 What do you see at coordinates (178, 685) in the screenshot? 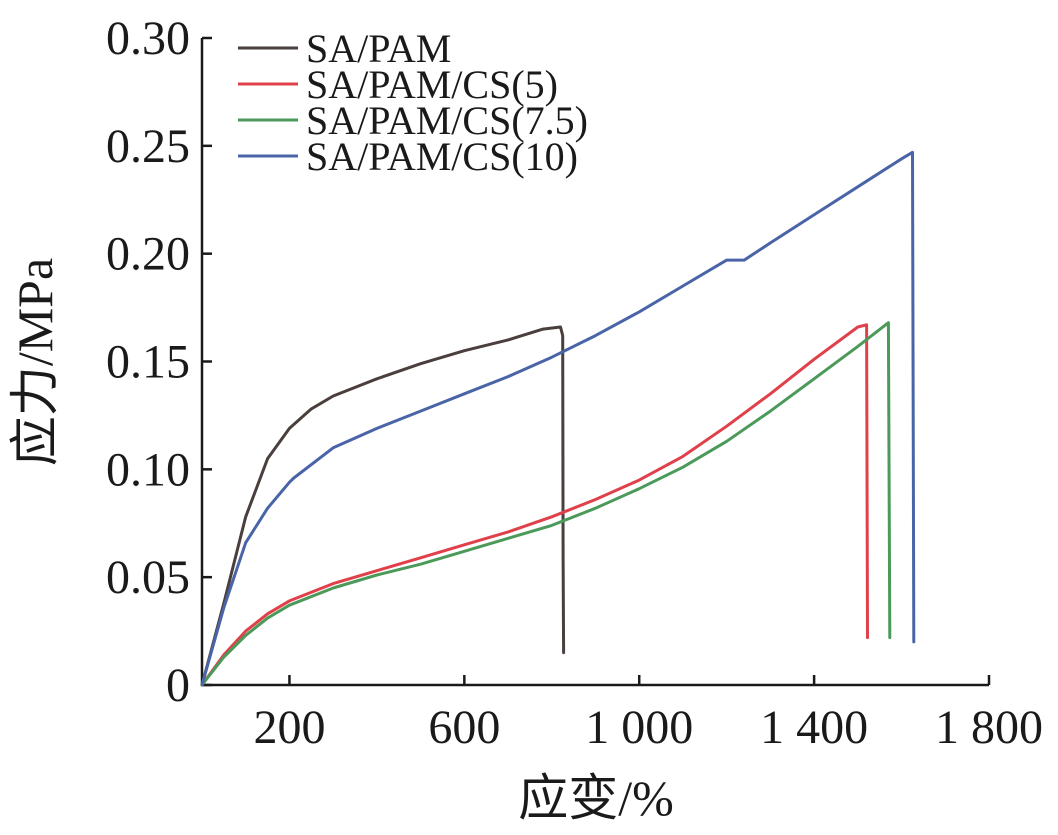
I see `y-tick-label: 0` at bounding box center [178, 685].